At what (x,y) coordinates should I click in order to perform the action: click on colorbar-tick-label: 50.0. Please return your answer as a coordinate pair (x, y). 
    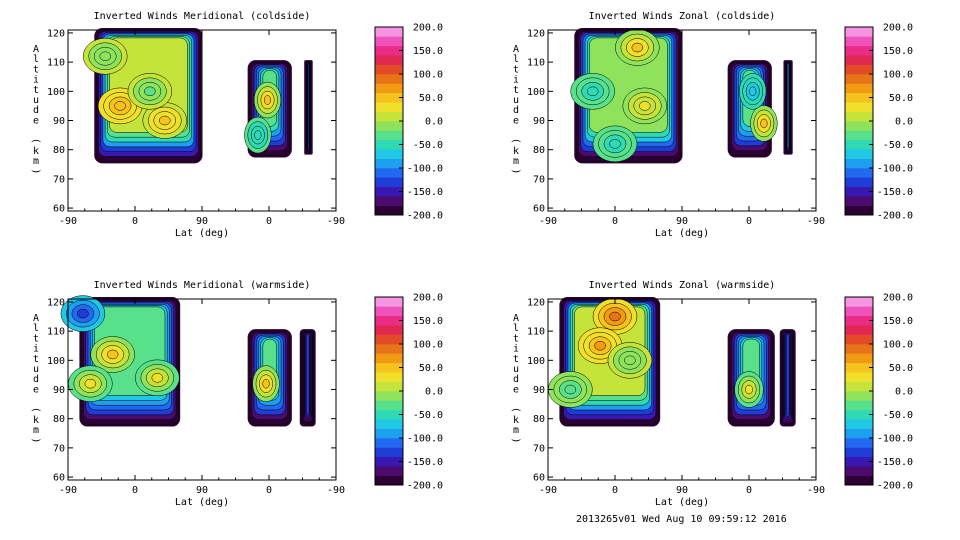
    Looking at the image, I should click on (901, 98).